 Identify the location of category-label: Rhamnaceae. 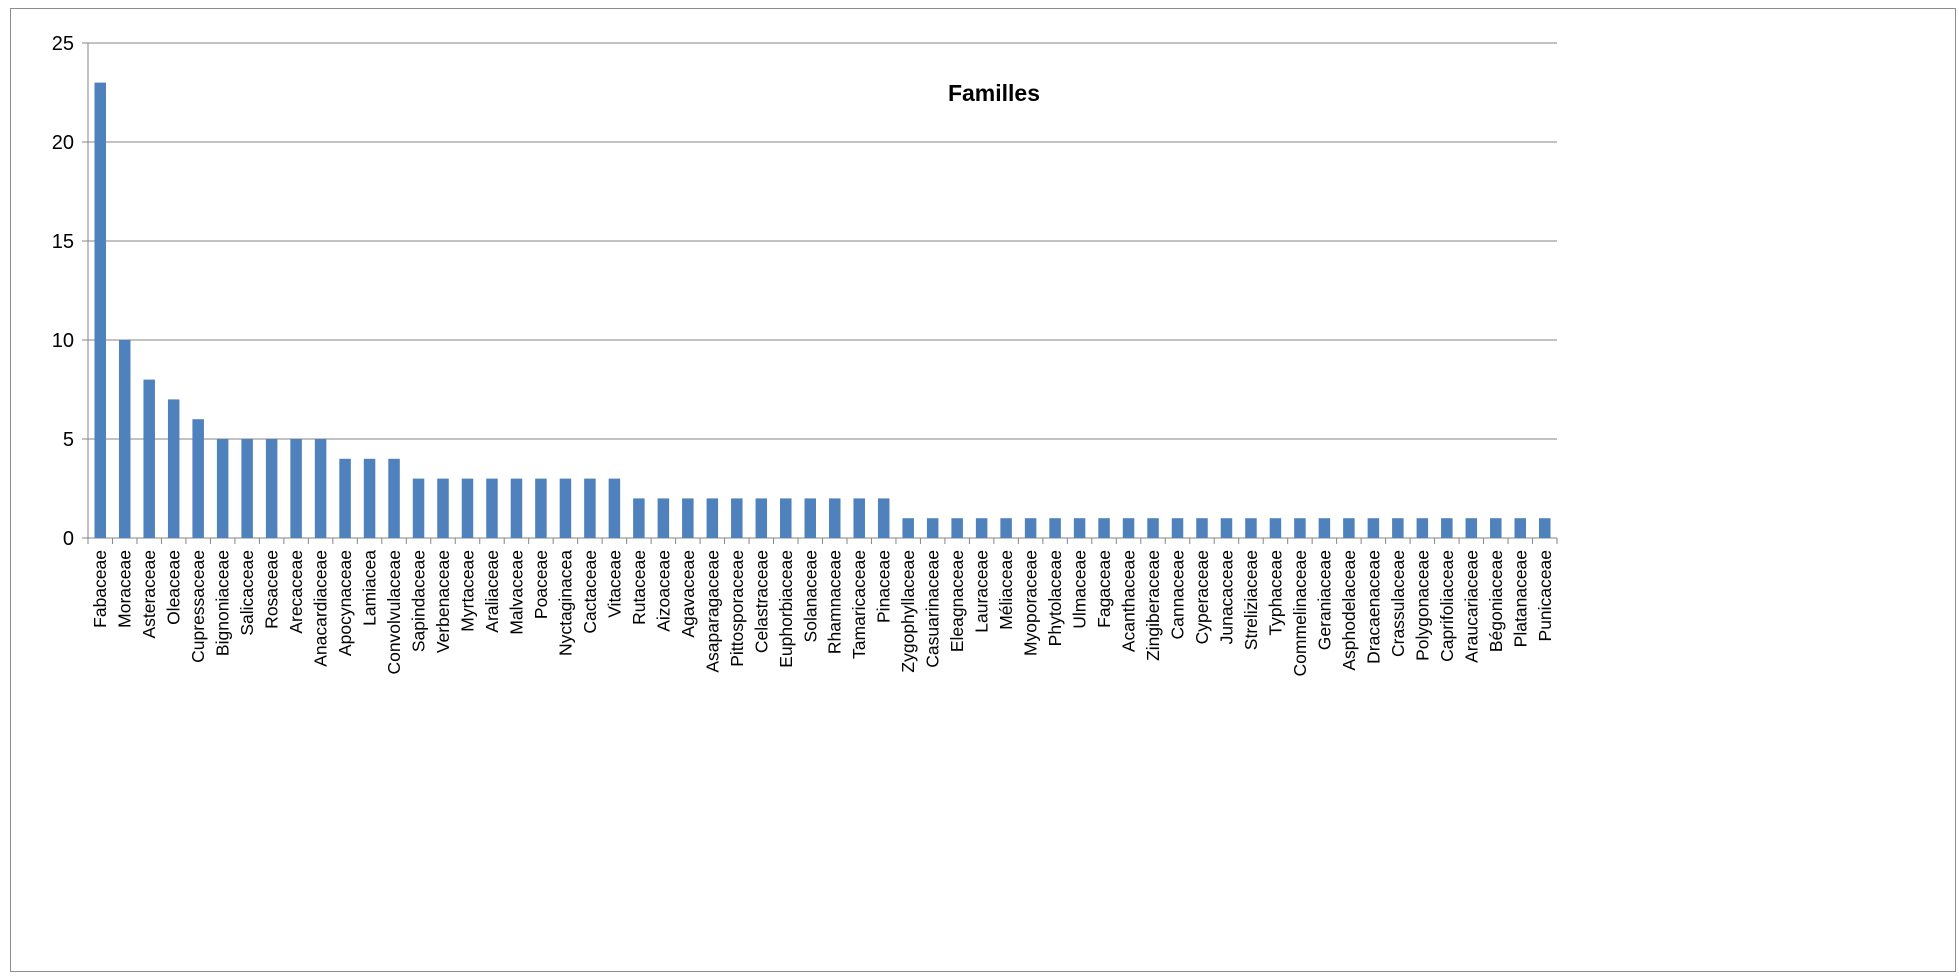
(835, 602).